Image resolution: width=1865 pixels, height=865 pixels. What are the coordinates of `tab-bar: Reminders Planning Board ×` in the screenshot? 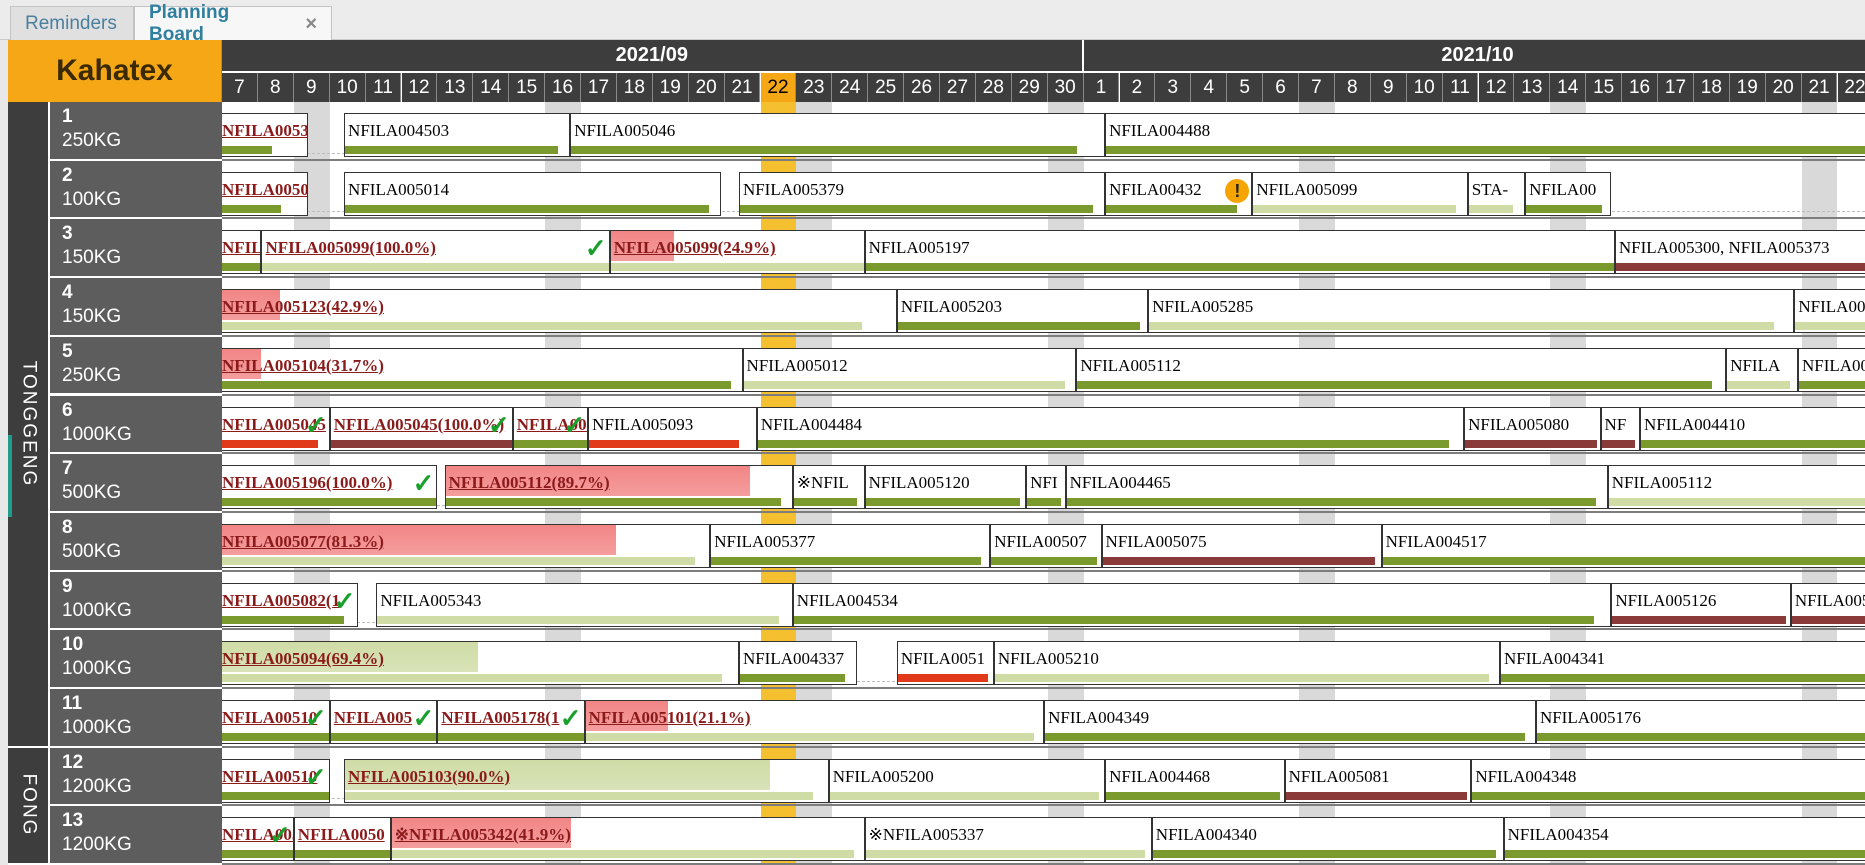 It's located at (932, 22).